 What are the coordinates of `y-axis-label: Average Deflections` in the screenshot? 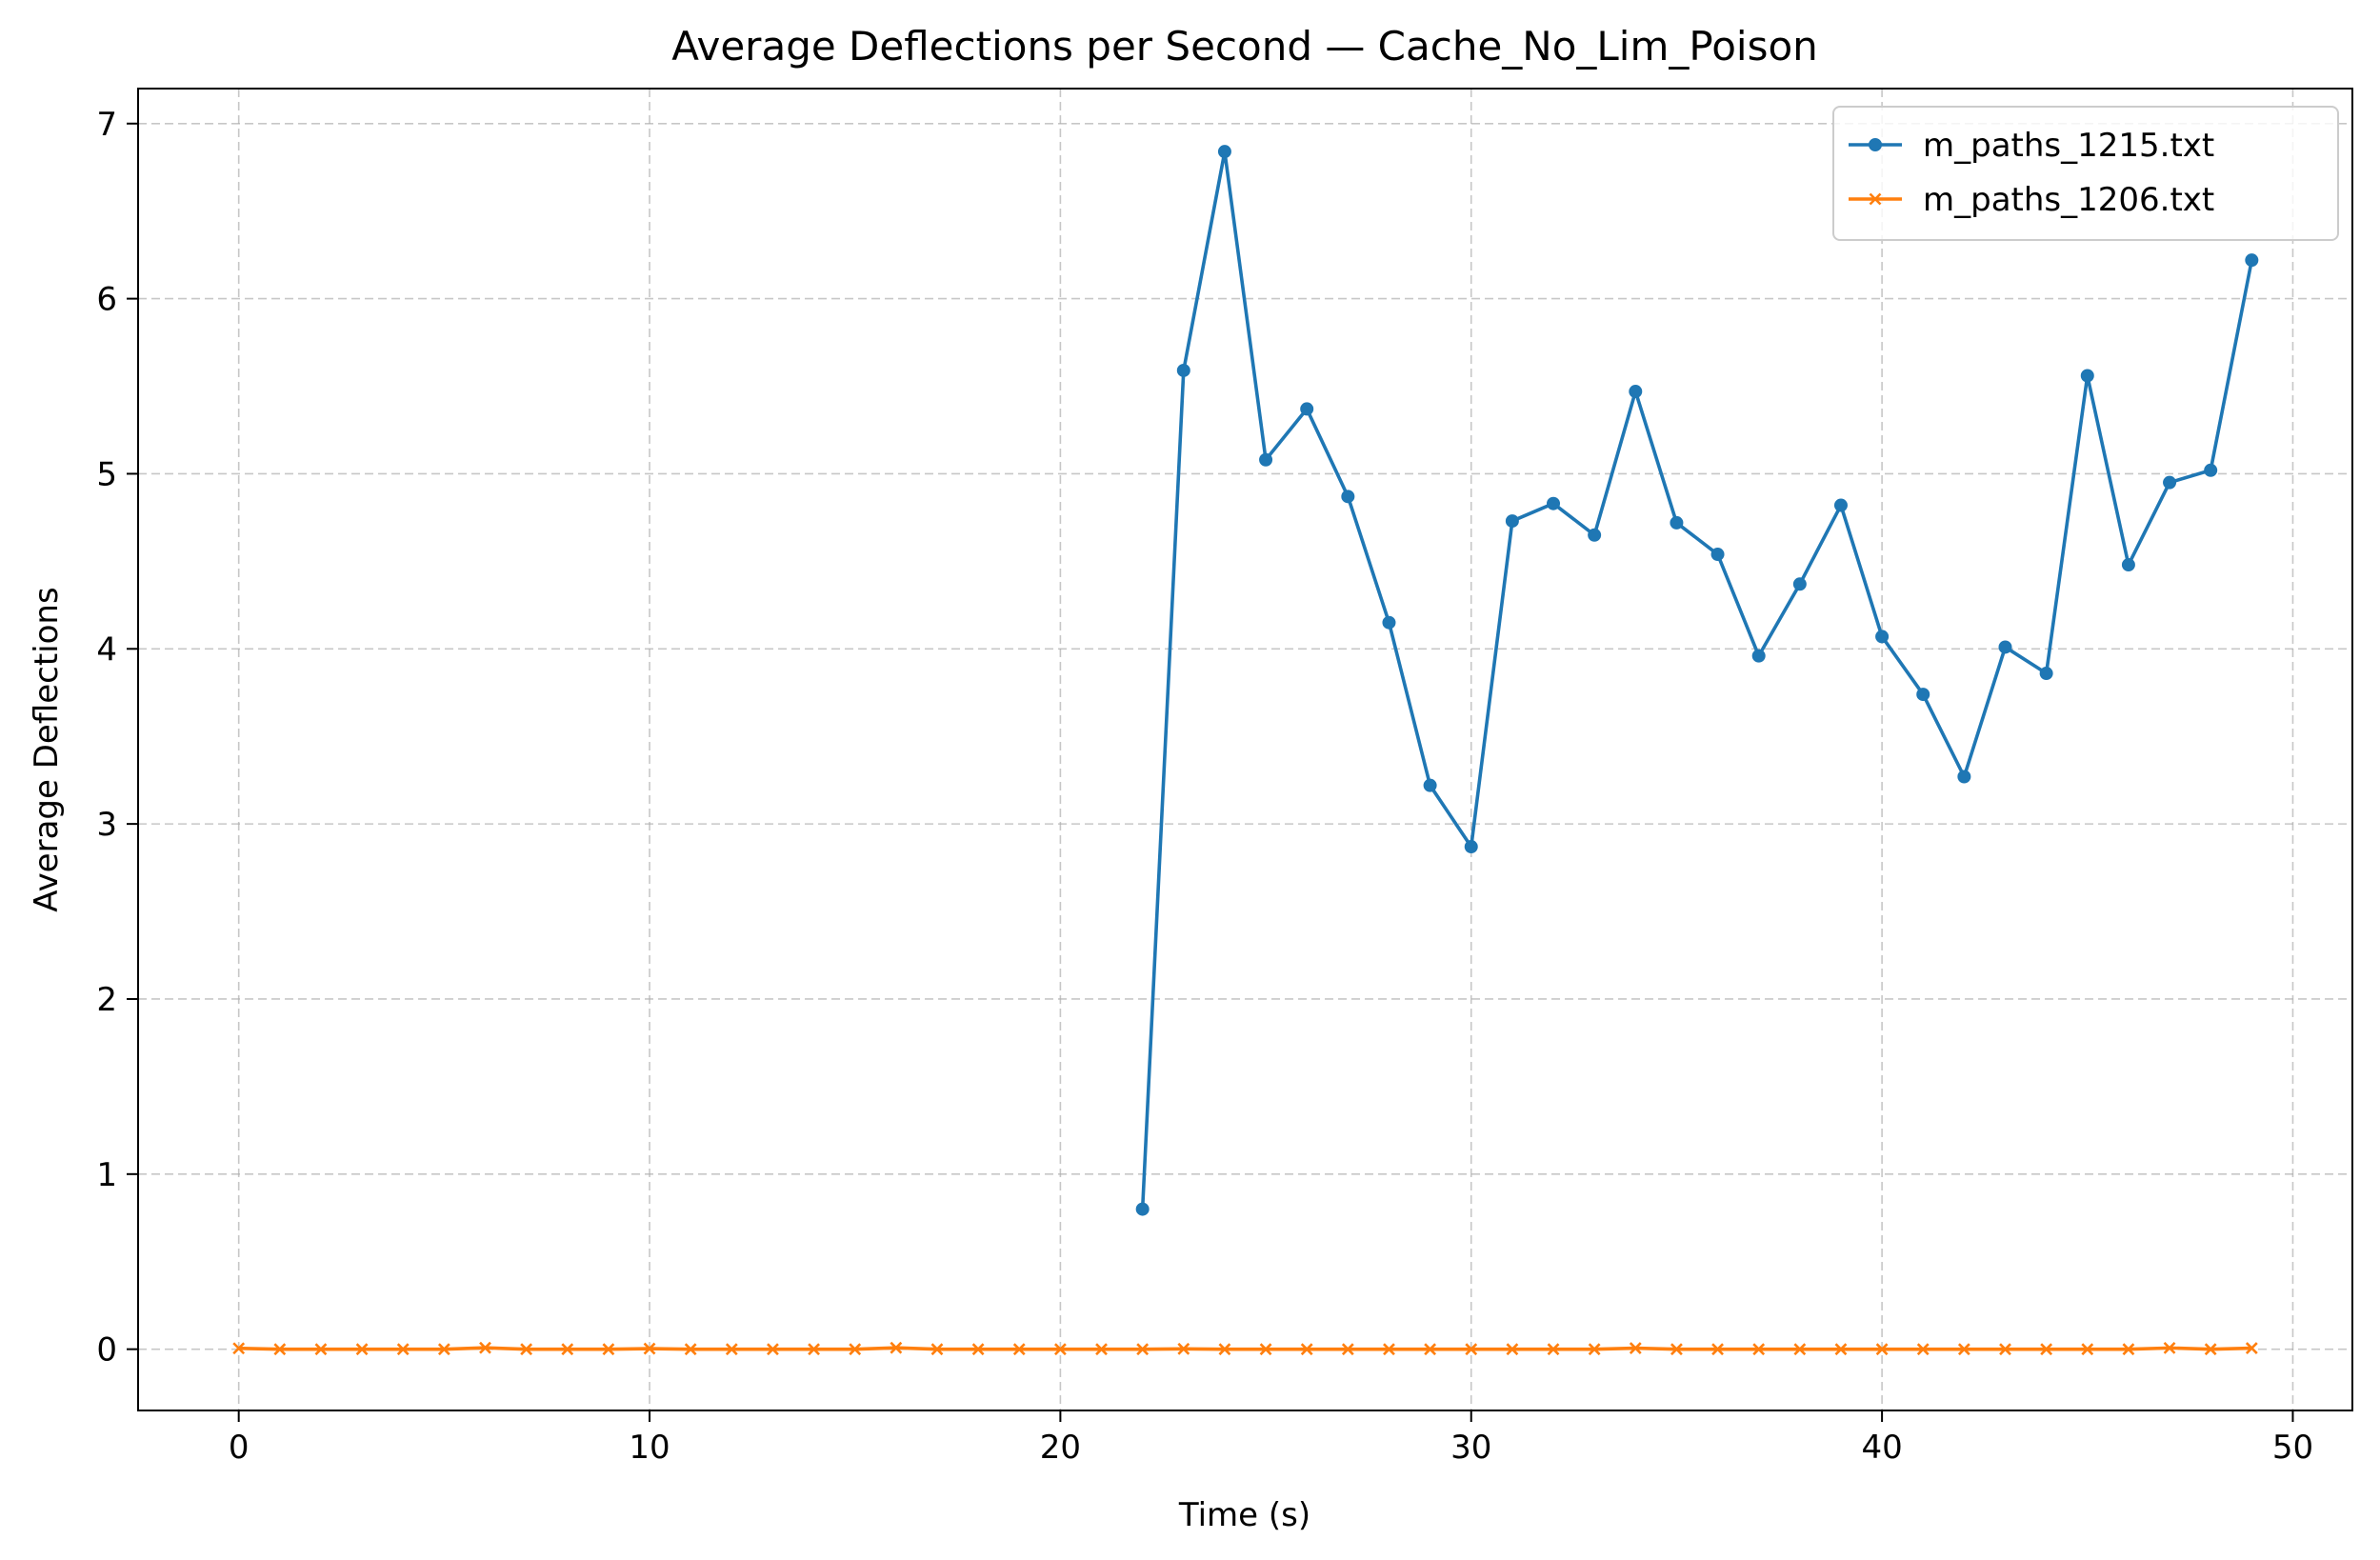 It's located at (47, 749).